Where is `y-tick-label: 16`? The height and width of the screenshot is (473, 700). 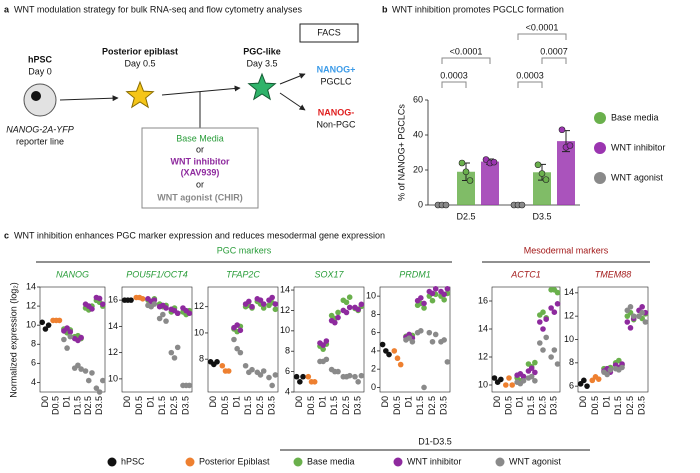
y-tick-label: 16 is located at coordinates (483, 300).